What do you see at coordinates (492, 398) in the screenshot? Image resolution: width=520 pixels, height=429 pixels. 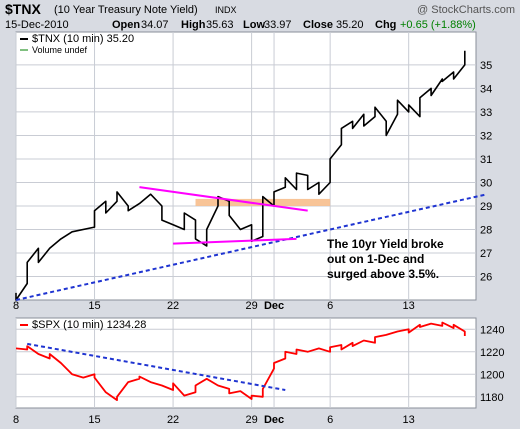 I see `y-tick-label: 1180` at bounding box center [492, 398].